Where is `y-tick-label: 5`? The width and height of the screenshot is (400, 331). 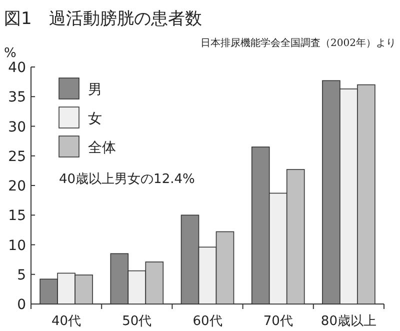
y-tick-label: 5 is located at coordinates (21, 275).